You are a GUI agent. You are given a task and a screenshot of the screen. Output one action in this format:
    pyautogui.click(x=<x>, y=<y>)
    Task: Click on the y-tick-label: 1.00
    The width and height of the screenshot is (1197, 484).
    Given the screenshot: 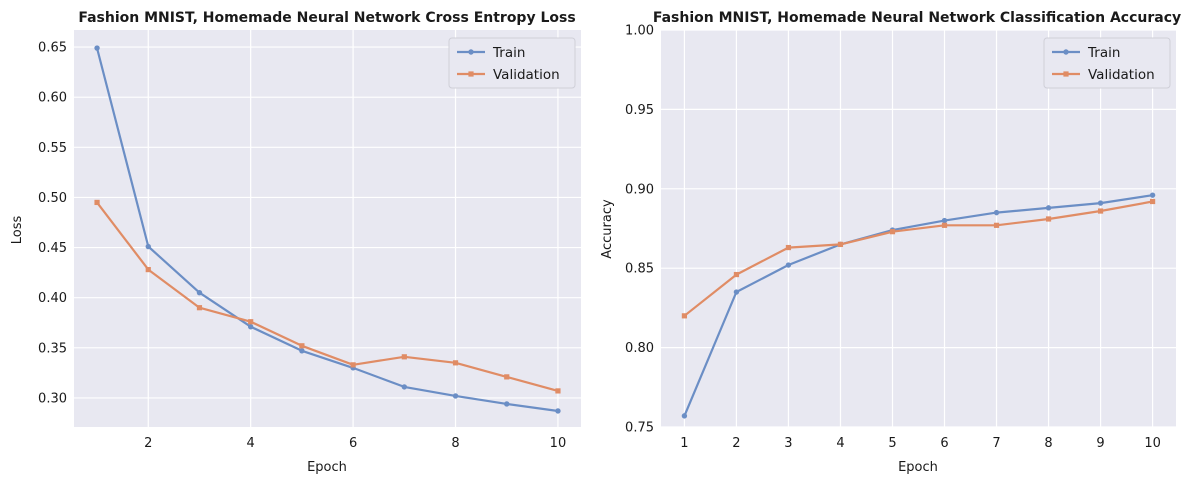 What is the action you would take?
    pyautogui.click(x=639, y=31)
    